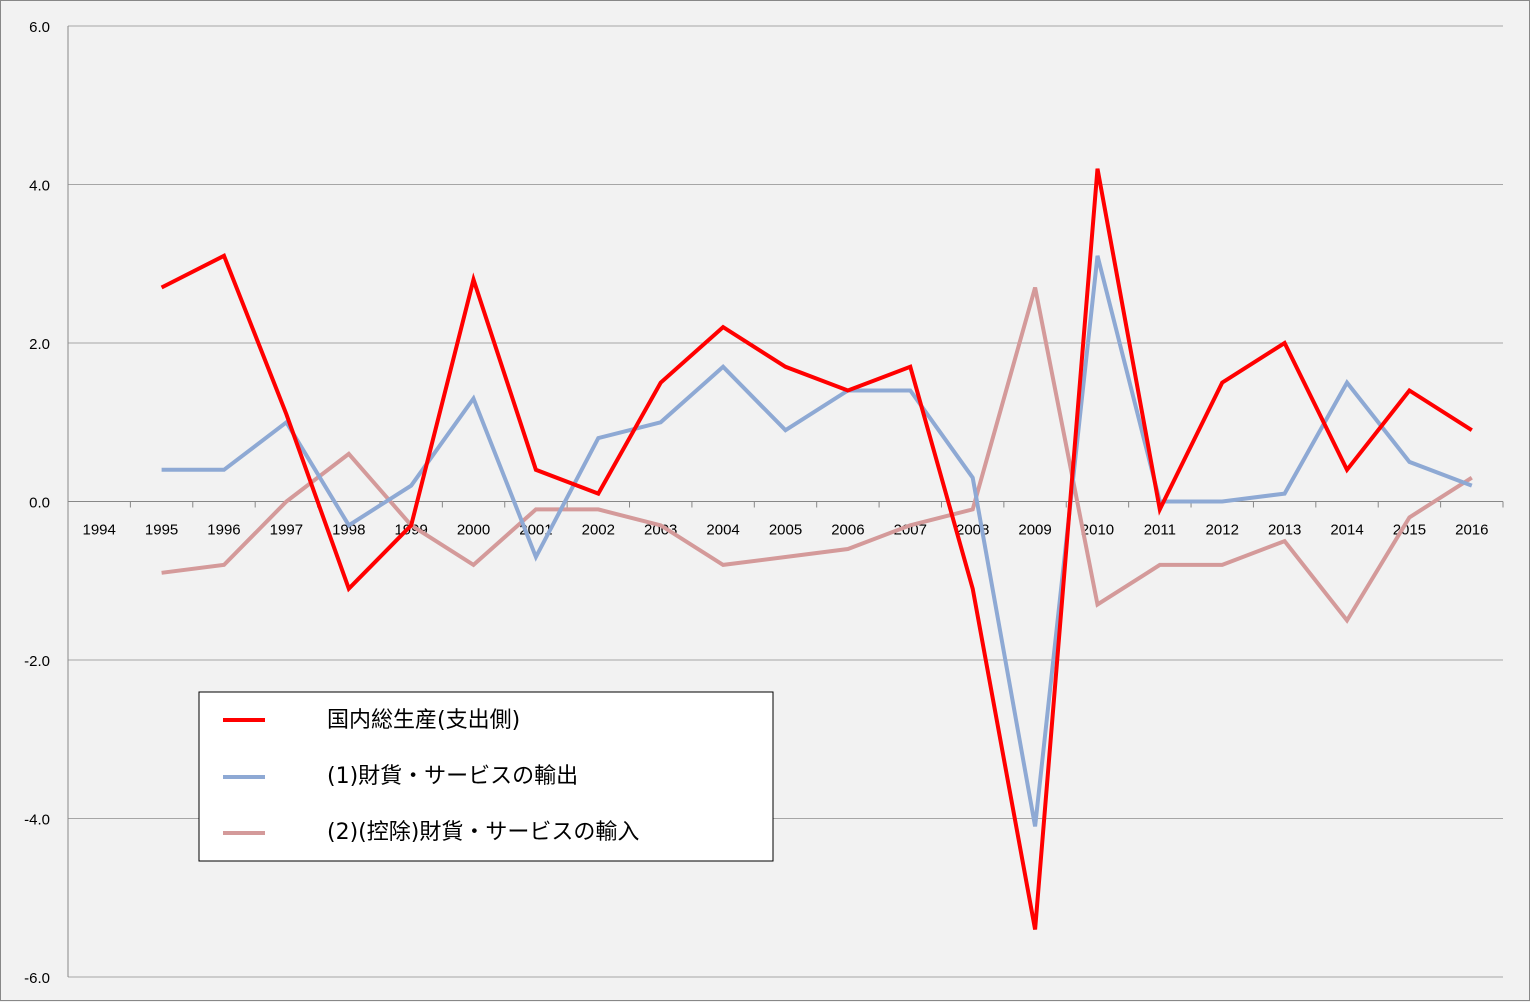  Describe the element at coordinates (39, 186) in the screenshot. I see `y-tick-label: 4.0` at that location.